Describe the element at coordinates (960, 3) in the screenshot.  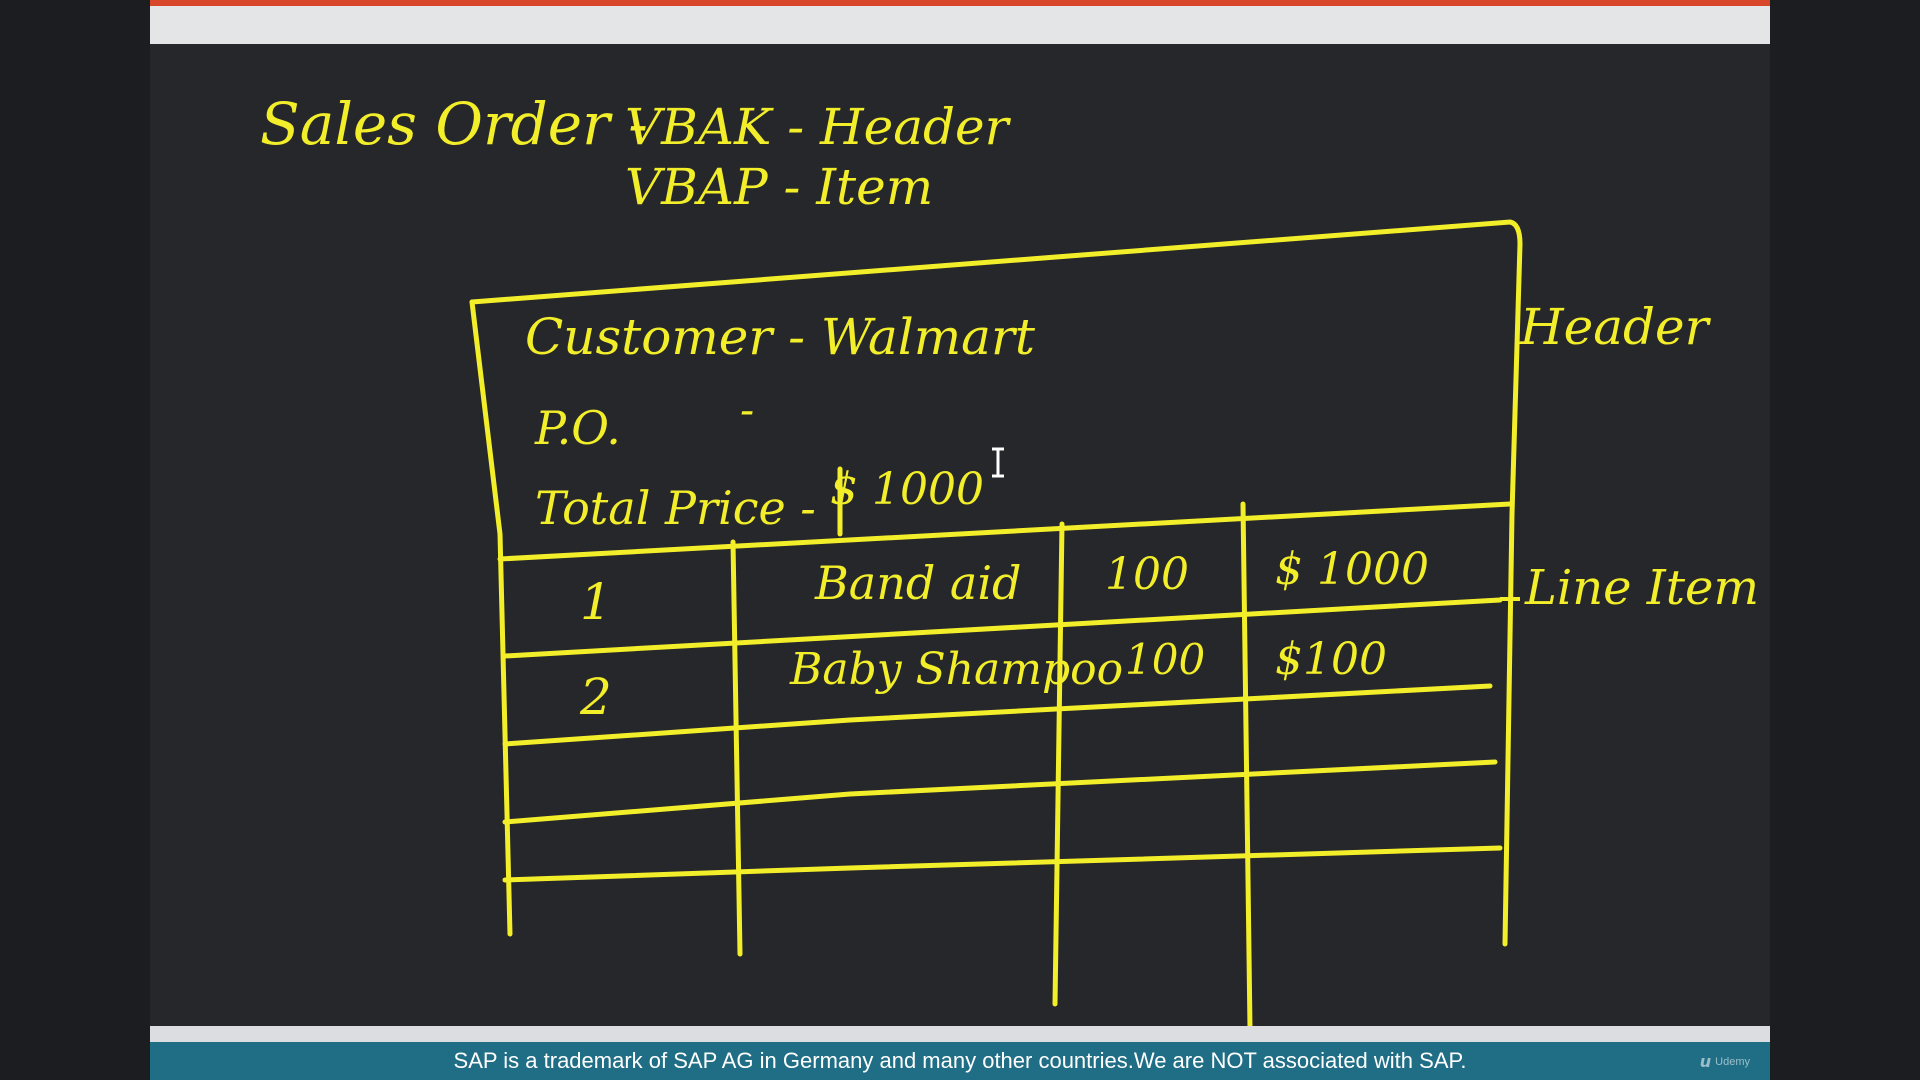
I see `top-accent-bar` at that location.